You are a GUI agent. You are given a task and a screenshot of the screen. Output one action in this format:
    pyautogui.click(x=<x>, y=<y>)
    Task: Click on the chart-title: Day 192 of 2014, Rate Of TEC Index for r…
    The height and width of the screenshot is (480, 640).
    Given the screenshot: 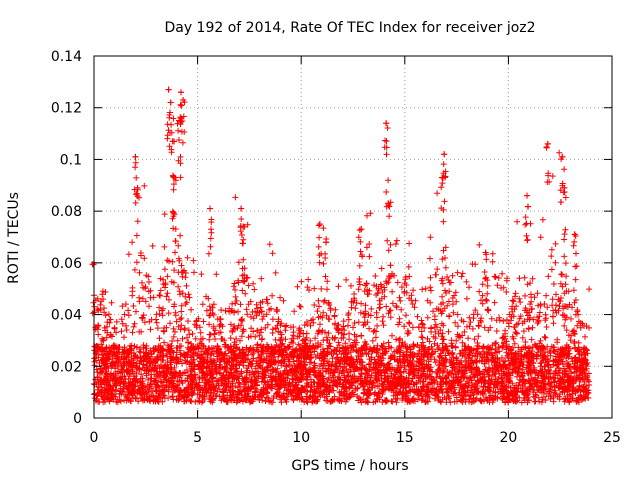 What is the action you would take?
    pyautogui.click(x=349, y=28)
    